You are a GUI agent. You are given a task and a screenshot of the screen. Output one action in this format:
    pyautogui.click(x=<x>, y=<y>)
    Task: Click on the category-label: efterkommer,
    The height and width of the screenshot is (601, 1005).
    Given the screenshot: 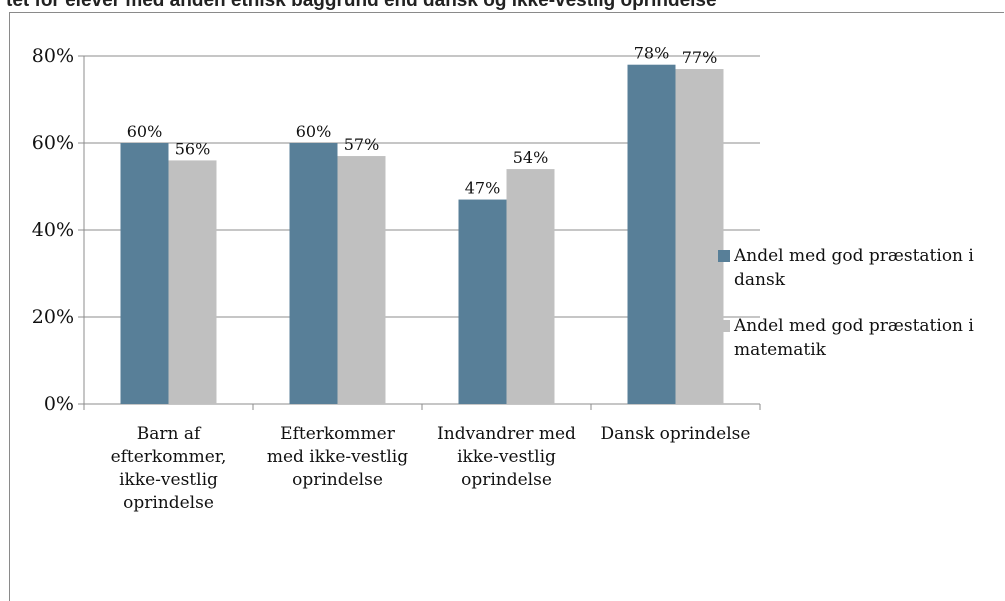 What is the action you would take?
    pyautogui.click(x=169, y=457)
    